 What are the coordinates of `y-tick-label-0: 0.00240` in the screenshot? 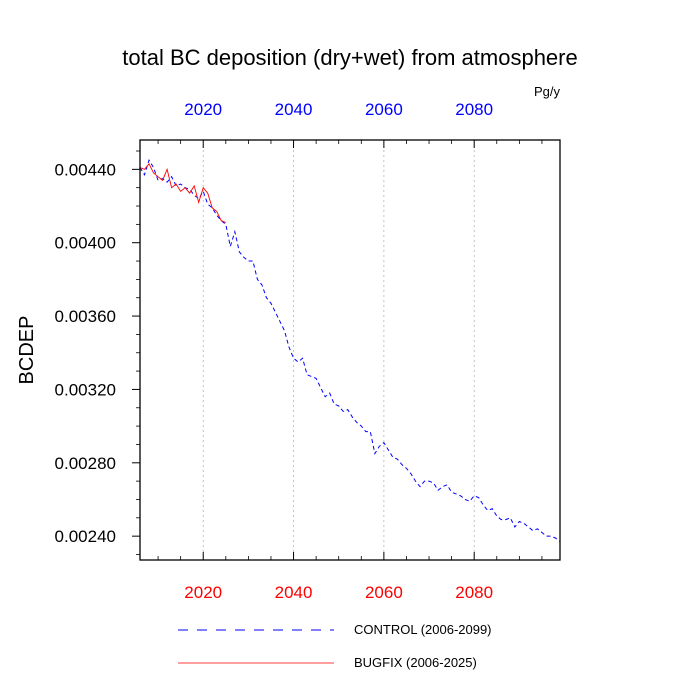 It's located at (85, 536).